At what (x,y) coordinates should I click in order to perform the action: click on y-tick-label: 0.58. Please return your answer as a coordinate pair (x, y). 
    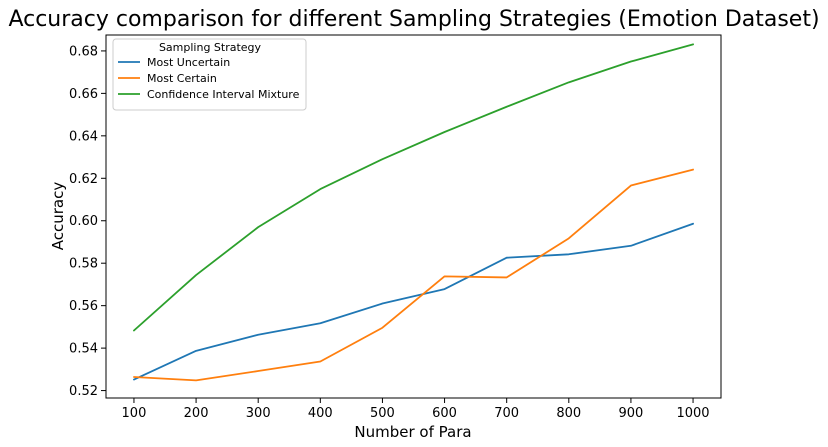
    Looking at the image, I should click on (83, 264).